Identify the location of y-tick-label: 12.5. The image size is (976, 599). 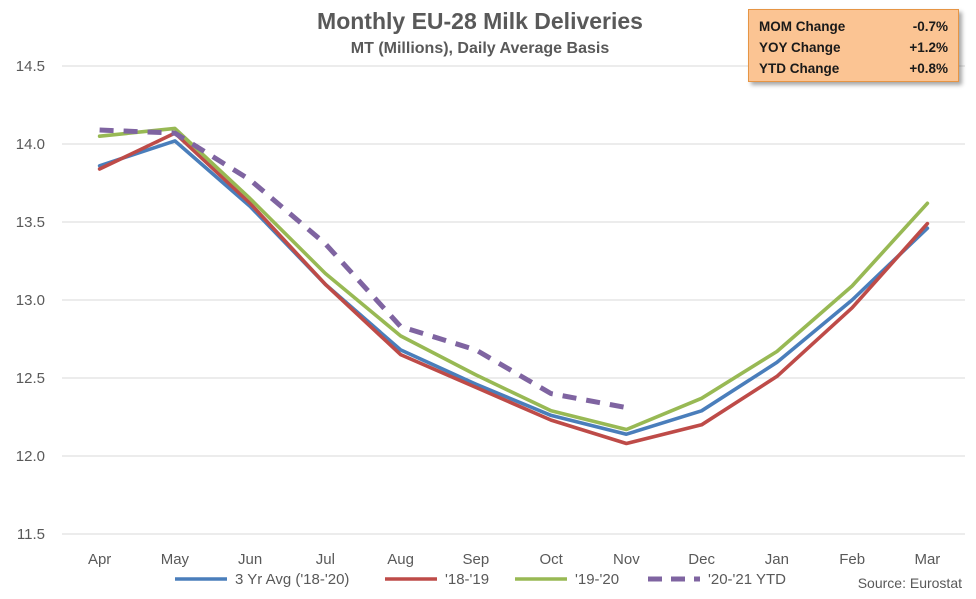
(30, 378).